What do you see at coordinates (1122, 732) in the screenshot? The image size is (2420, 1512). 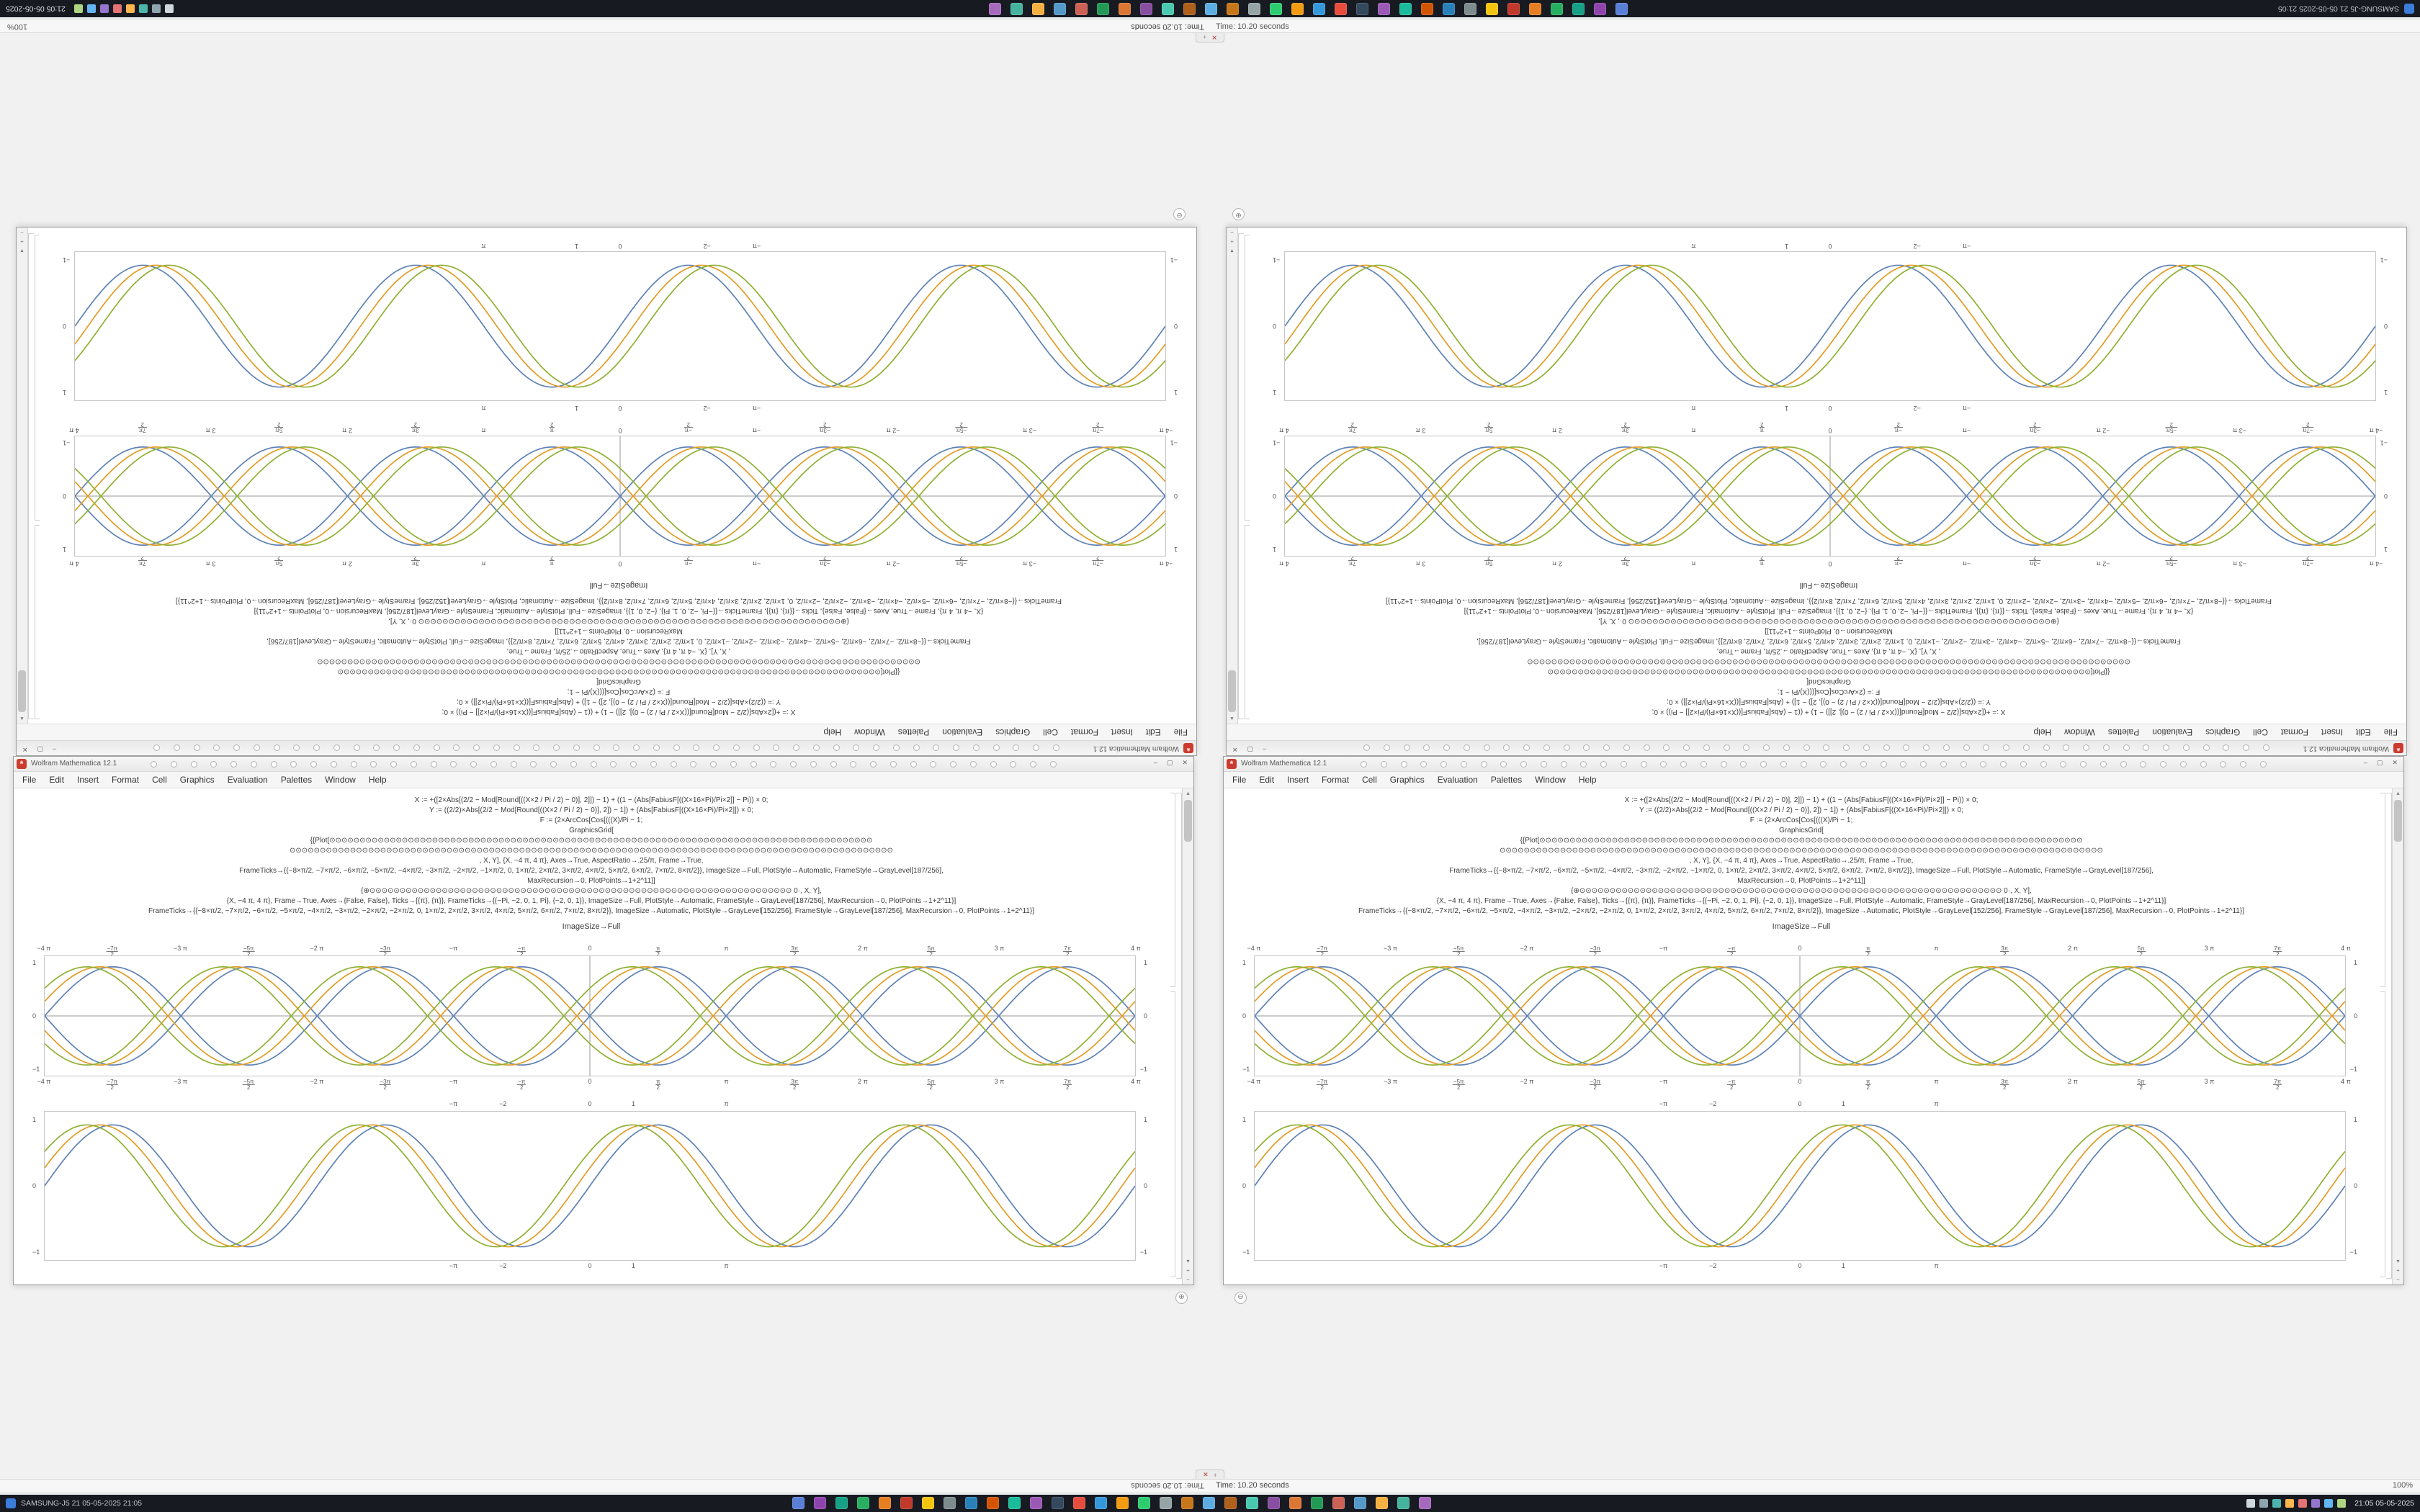 I see `menu-item-insert: Insert` at bounding box center [1122, 732].